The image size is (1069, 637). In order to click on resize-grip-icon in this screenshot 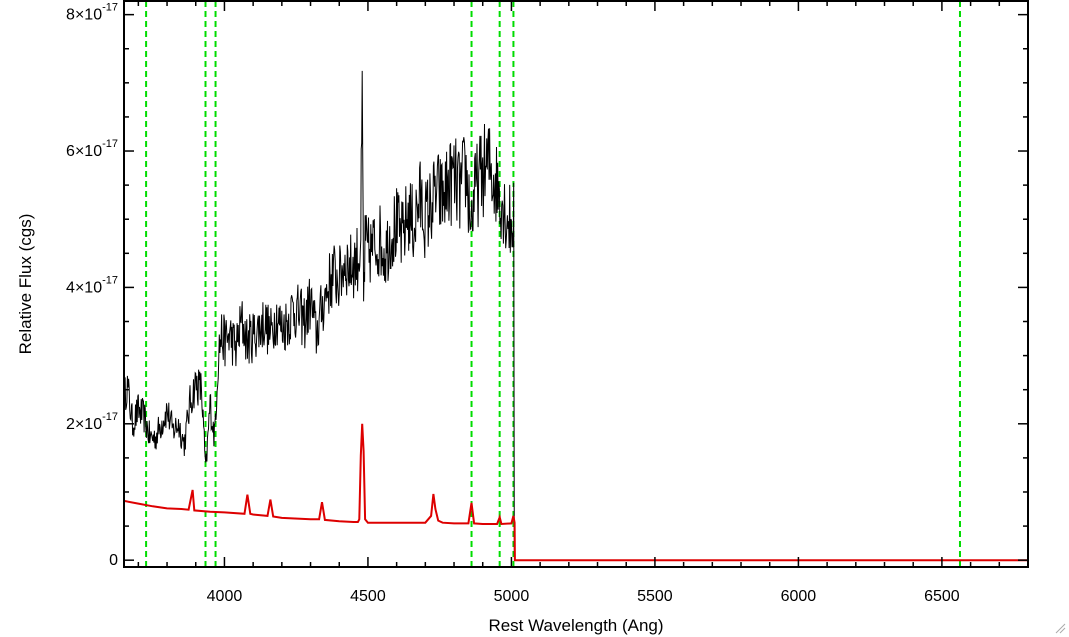, I will do `click(1060, 628)`.